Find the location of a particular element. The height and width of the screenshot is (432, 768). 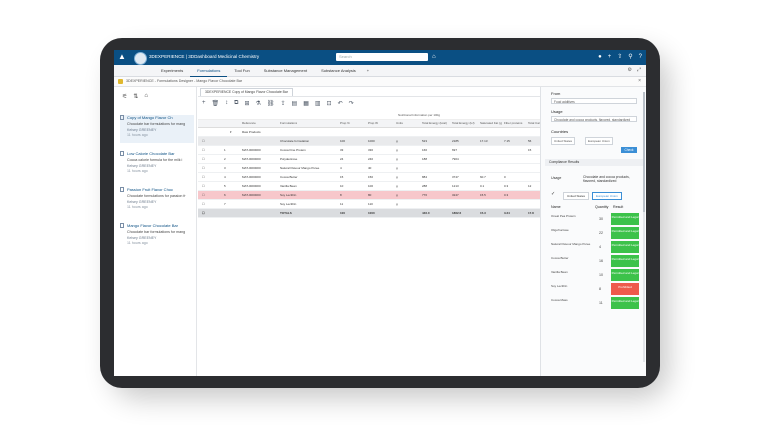

check-button: Check is located at coordinates (629, 150).